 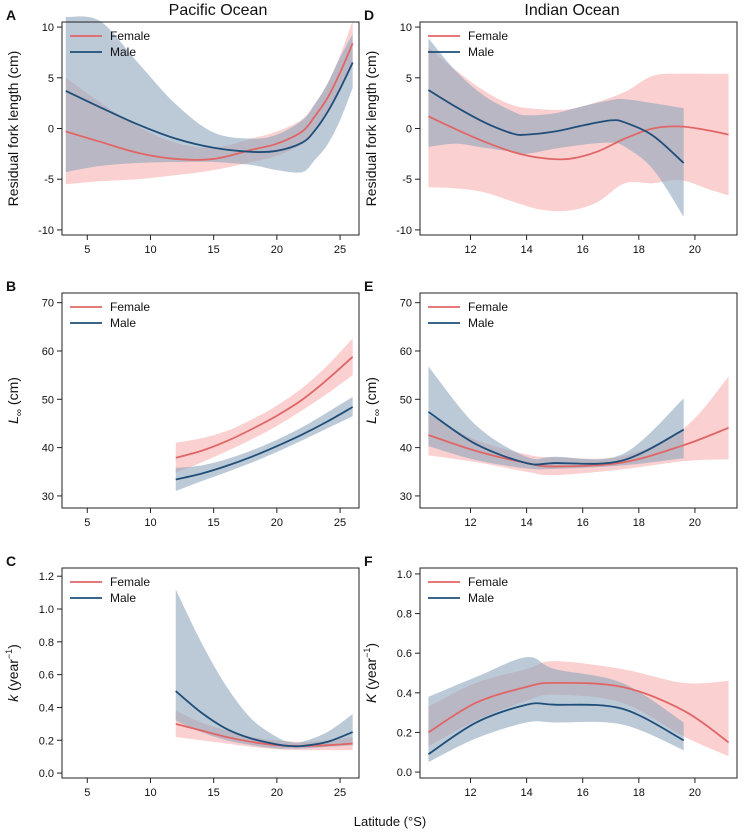 What do you see at coordinates (46, 577) in the screenshot?
I see `y-tick-label: 1.2` at bounding box center [46, 577].